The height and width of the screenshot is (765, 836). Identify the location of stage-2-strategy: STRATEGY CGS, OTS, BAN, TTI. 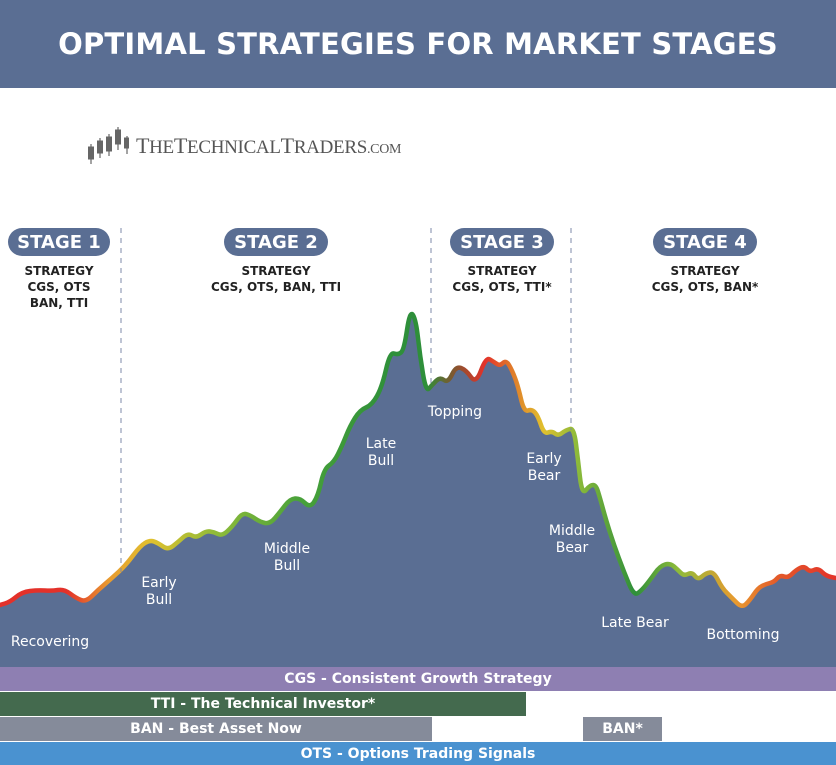
(276, 279).